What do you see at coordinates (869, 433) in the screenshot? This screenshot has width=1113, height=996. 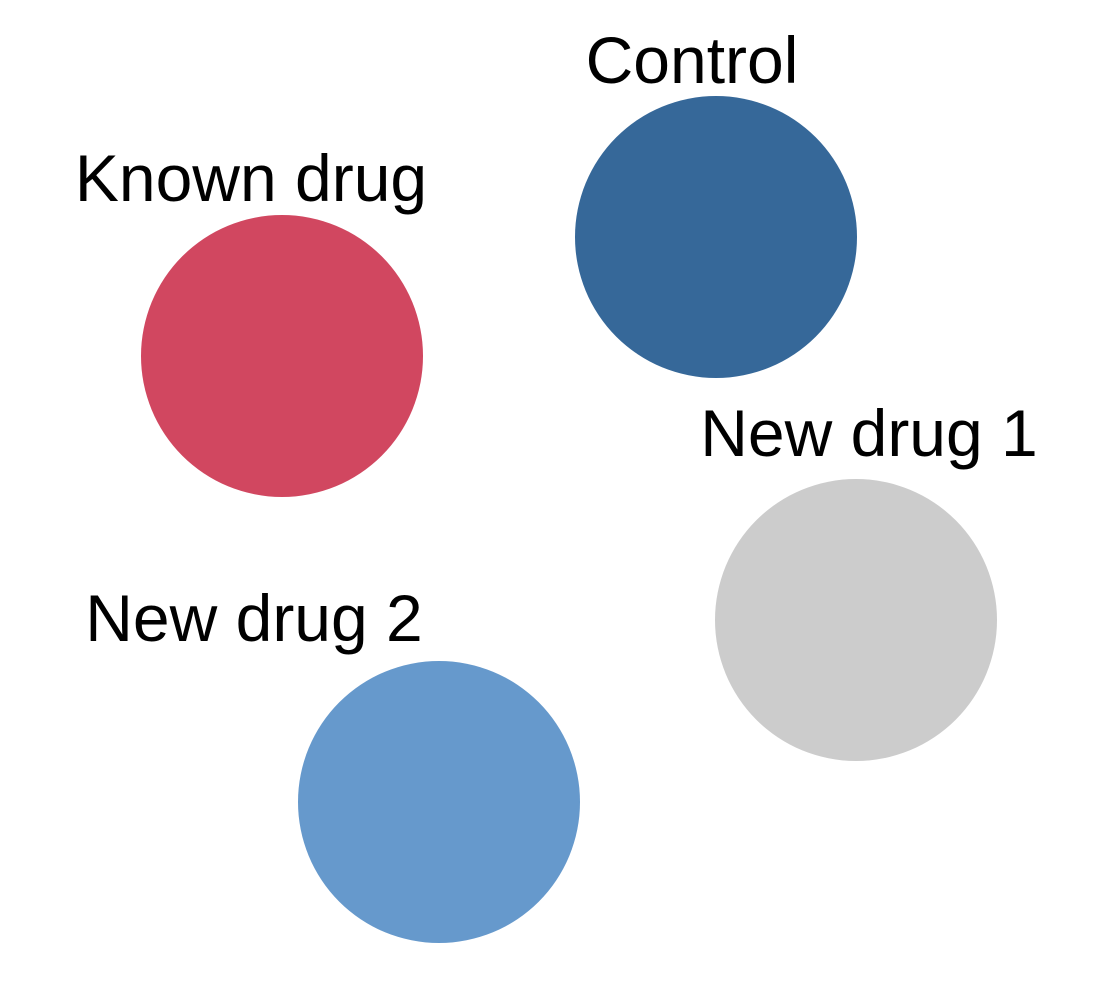 I see `node-new-drug-1-label: New drug 1` at bounding box center [869, 433].